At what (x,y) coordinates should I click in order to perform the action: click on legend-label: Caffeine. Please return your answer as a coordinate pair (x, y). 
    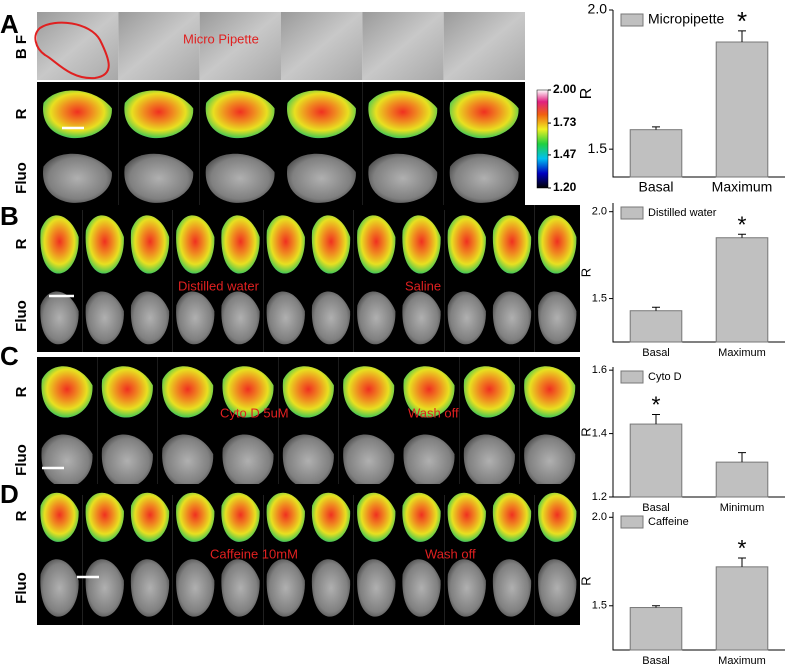
    Looking at the image, I should click on (668, 522).